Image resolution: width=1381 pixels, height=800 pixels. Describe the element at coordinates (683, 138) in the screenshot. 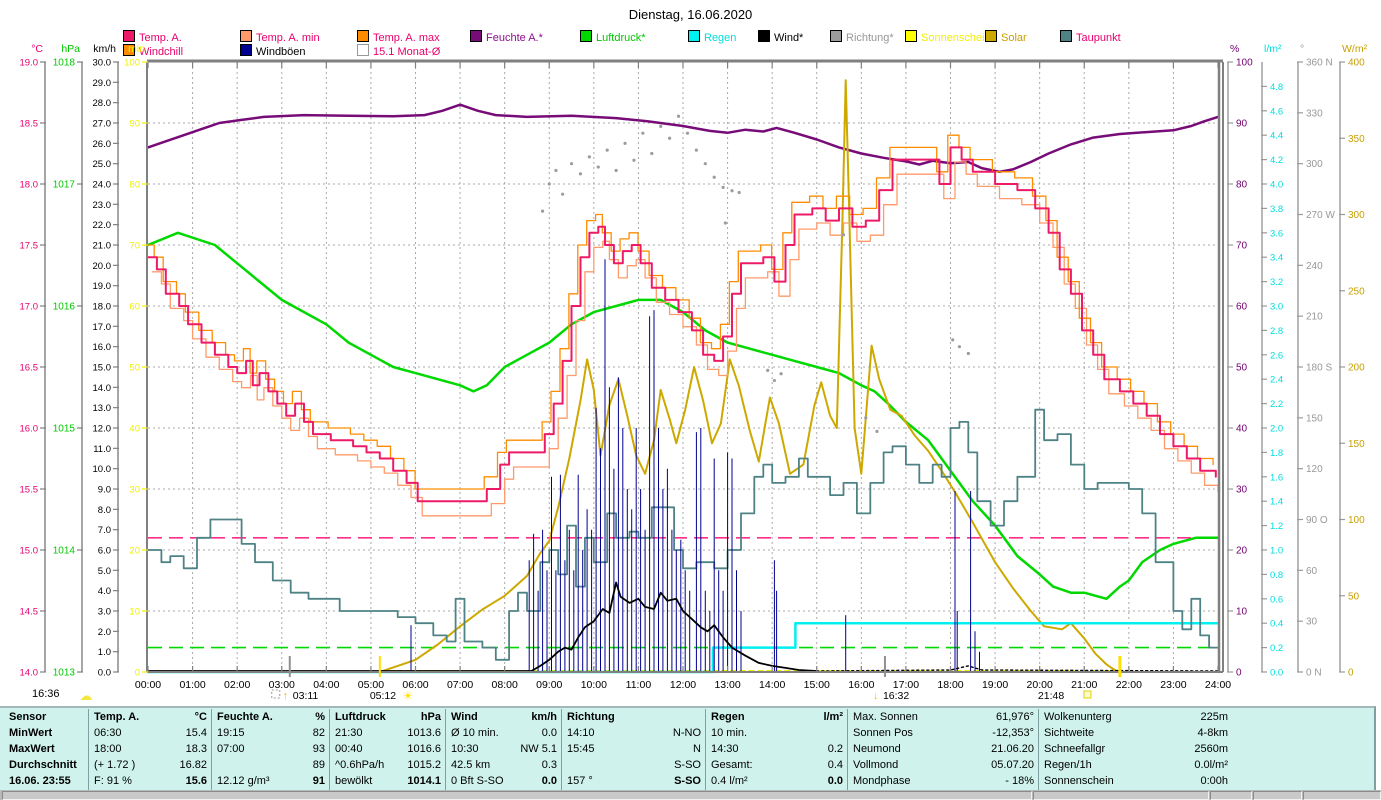

I see `series-feuchte-a` at that location.